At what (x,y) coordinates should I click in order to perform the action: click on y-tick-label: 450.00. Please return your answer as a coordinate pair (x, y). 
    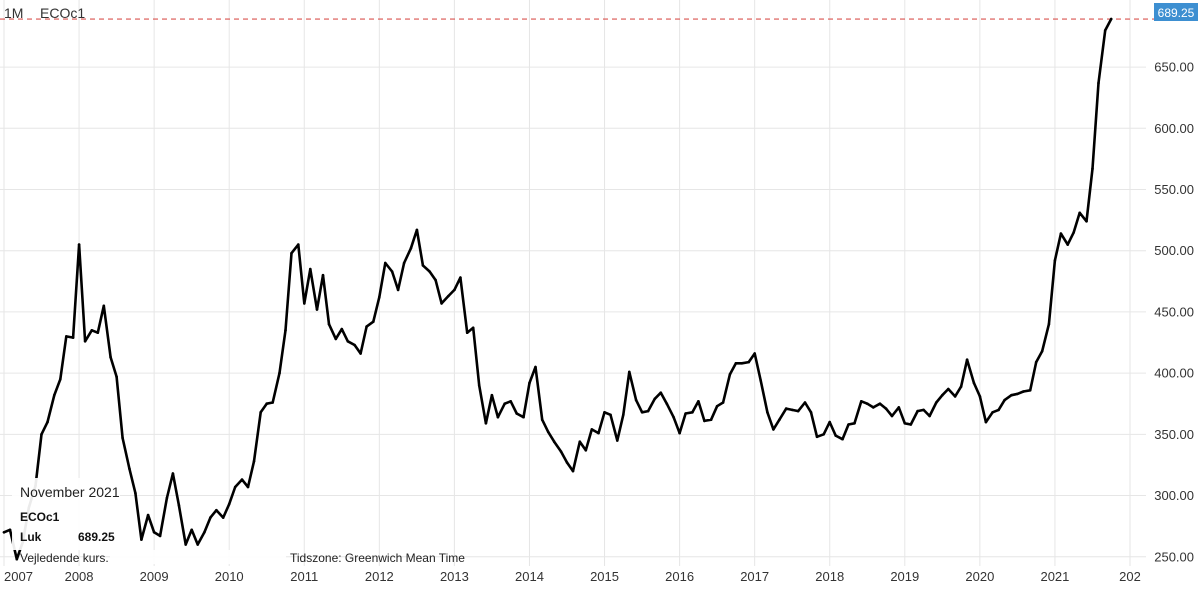
    Looking at the image, I should click on (1174, 311).